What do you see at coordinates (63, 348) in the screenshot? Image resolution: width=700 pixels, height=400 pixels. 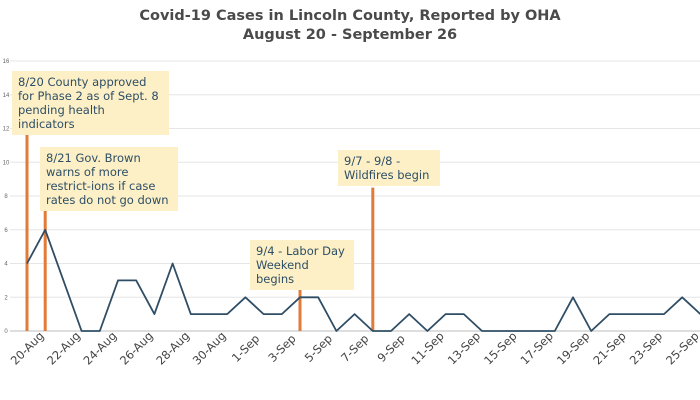 I see `x-tick-label: 22-Aug` at bounding box center [63, 348].